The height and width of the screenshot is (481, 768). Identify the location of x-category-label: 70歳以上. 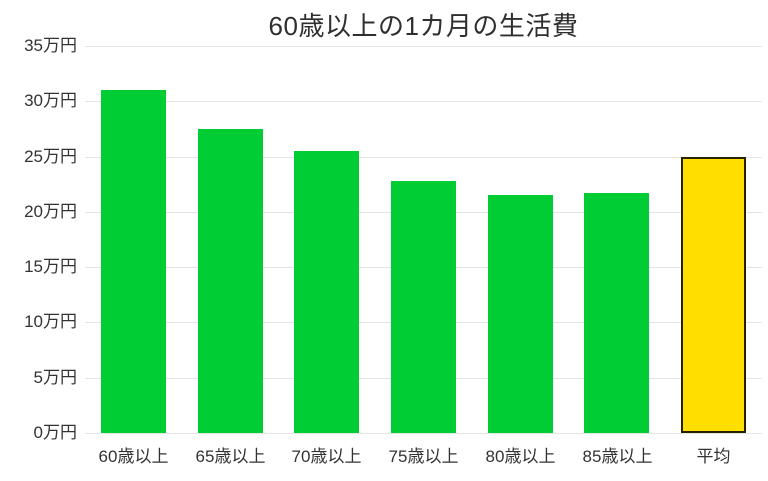
(326, 456).